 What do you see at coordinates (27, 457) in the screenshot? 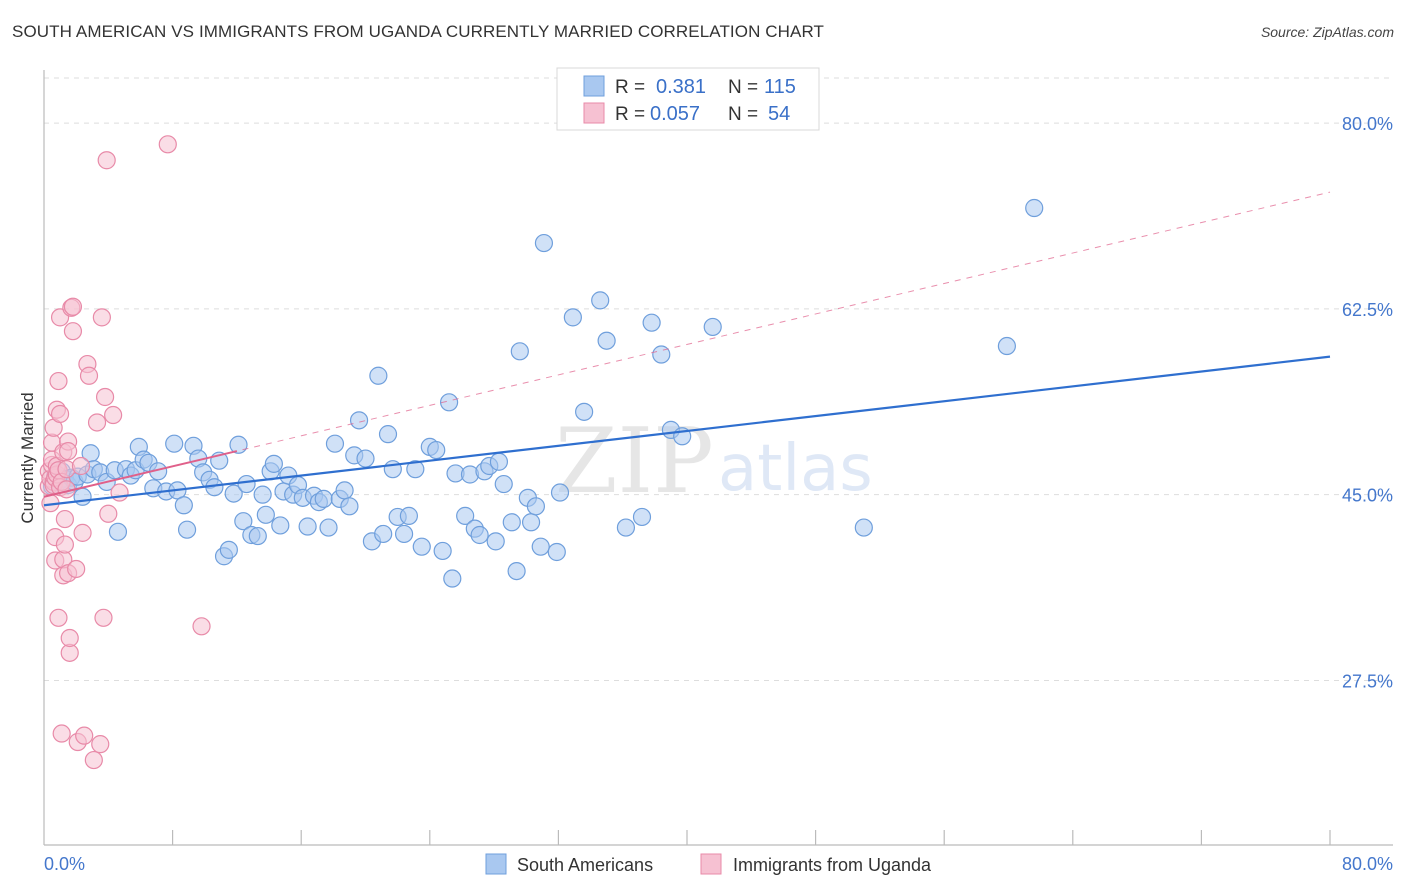
I see `y-axis-label: Currently Married` at bounding box center [27, 457].